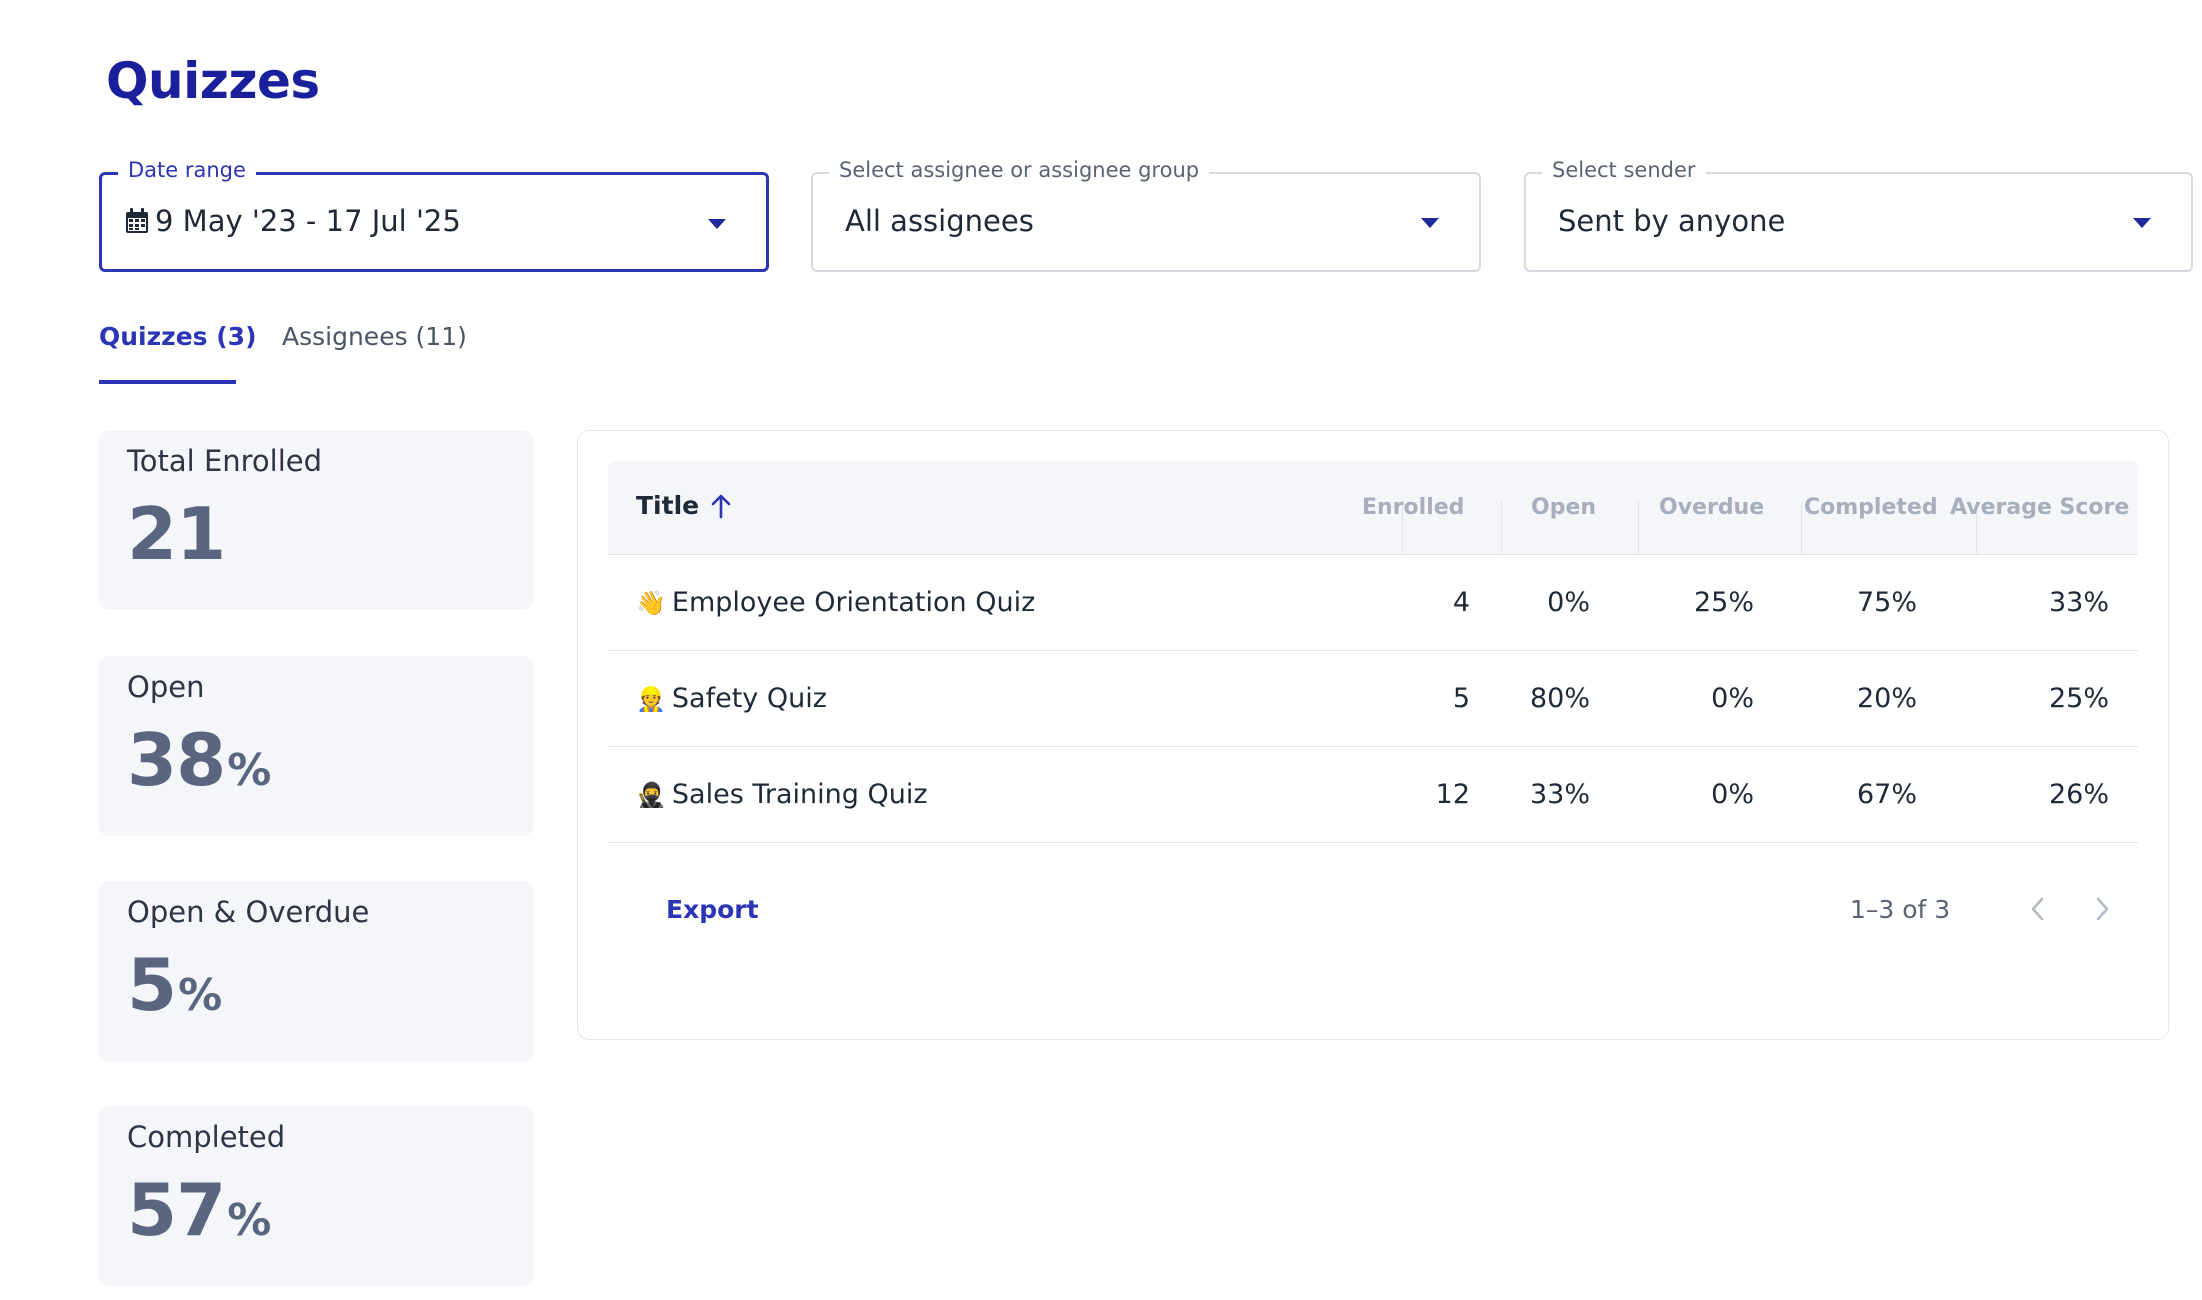 This screenshot has height=1300, width=2202. I want to click on row-enrolled: 4, so click(1461, 602).